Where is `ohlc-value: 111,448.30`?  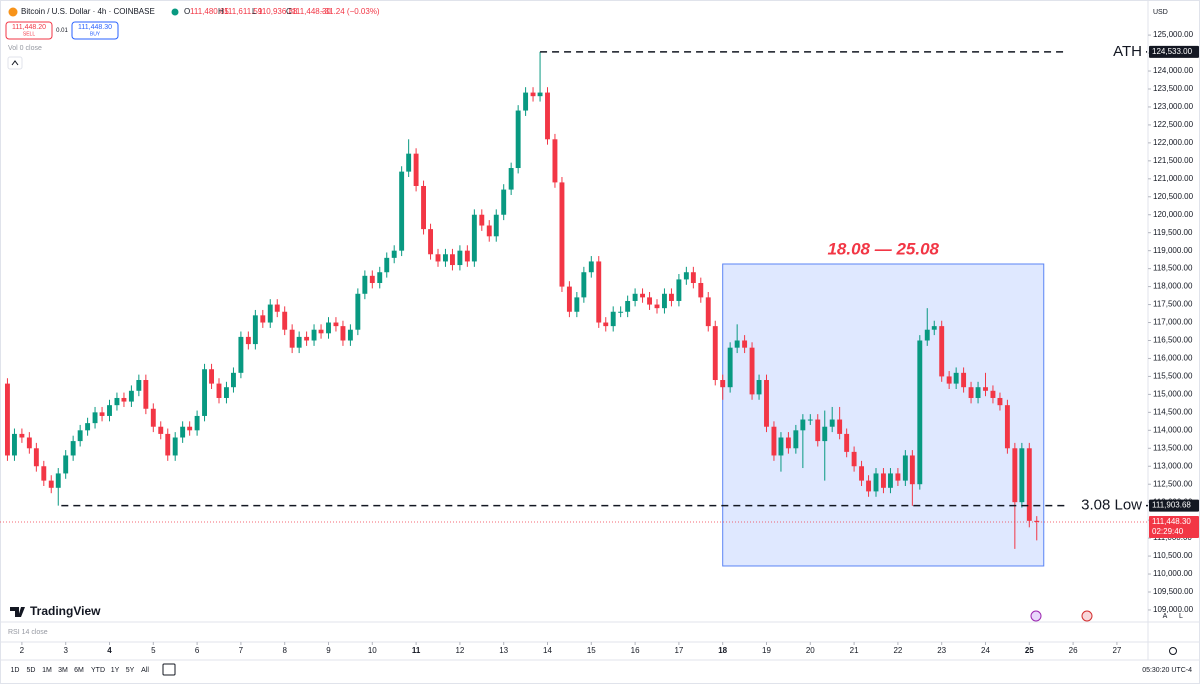
ohlc-value: 111,448.30 is located at coordinates (311, 11).